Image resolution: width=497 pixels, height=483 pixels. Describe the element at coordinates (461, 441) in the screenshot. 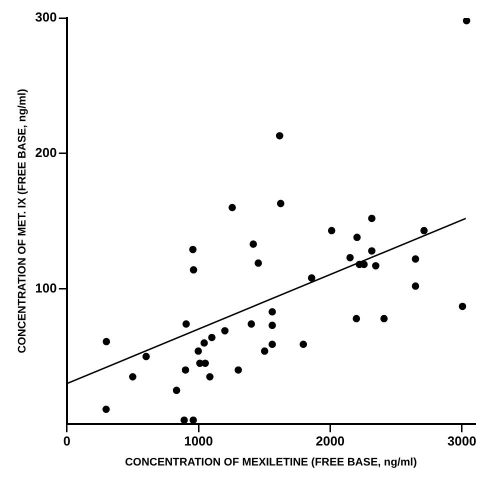

I see `x-tick-label: 3000` at that location.